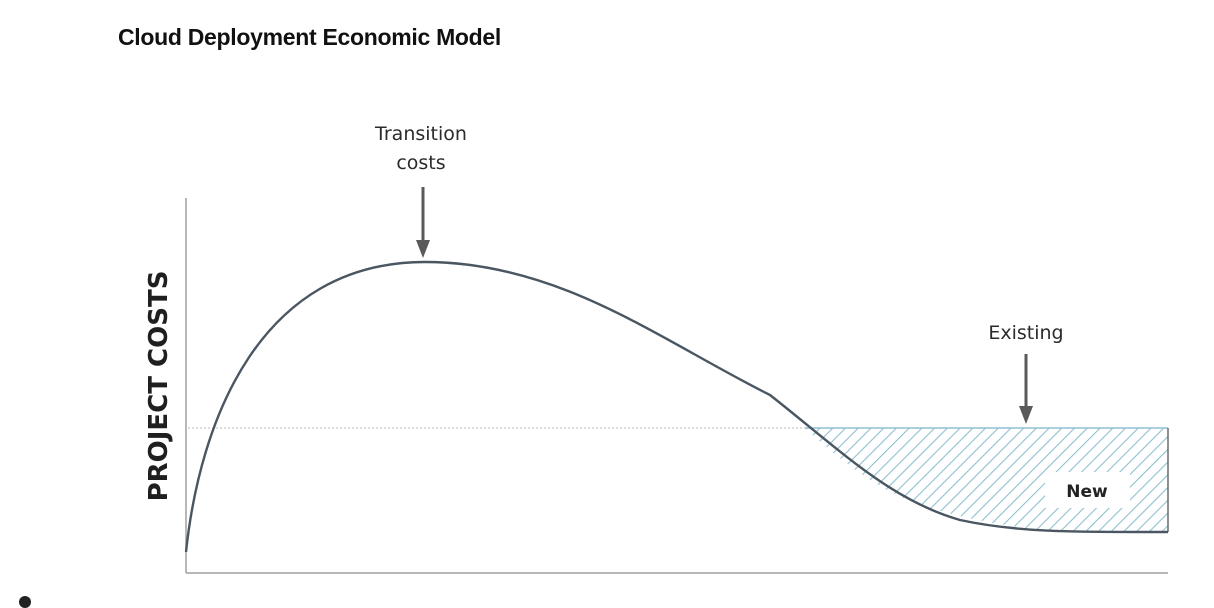 Image resolution: width=1214 pixels, height=608 pixels. I want to click on page-title: Cloud Deployment Economic Model, so click(310, 37).